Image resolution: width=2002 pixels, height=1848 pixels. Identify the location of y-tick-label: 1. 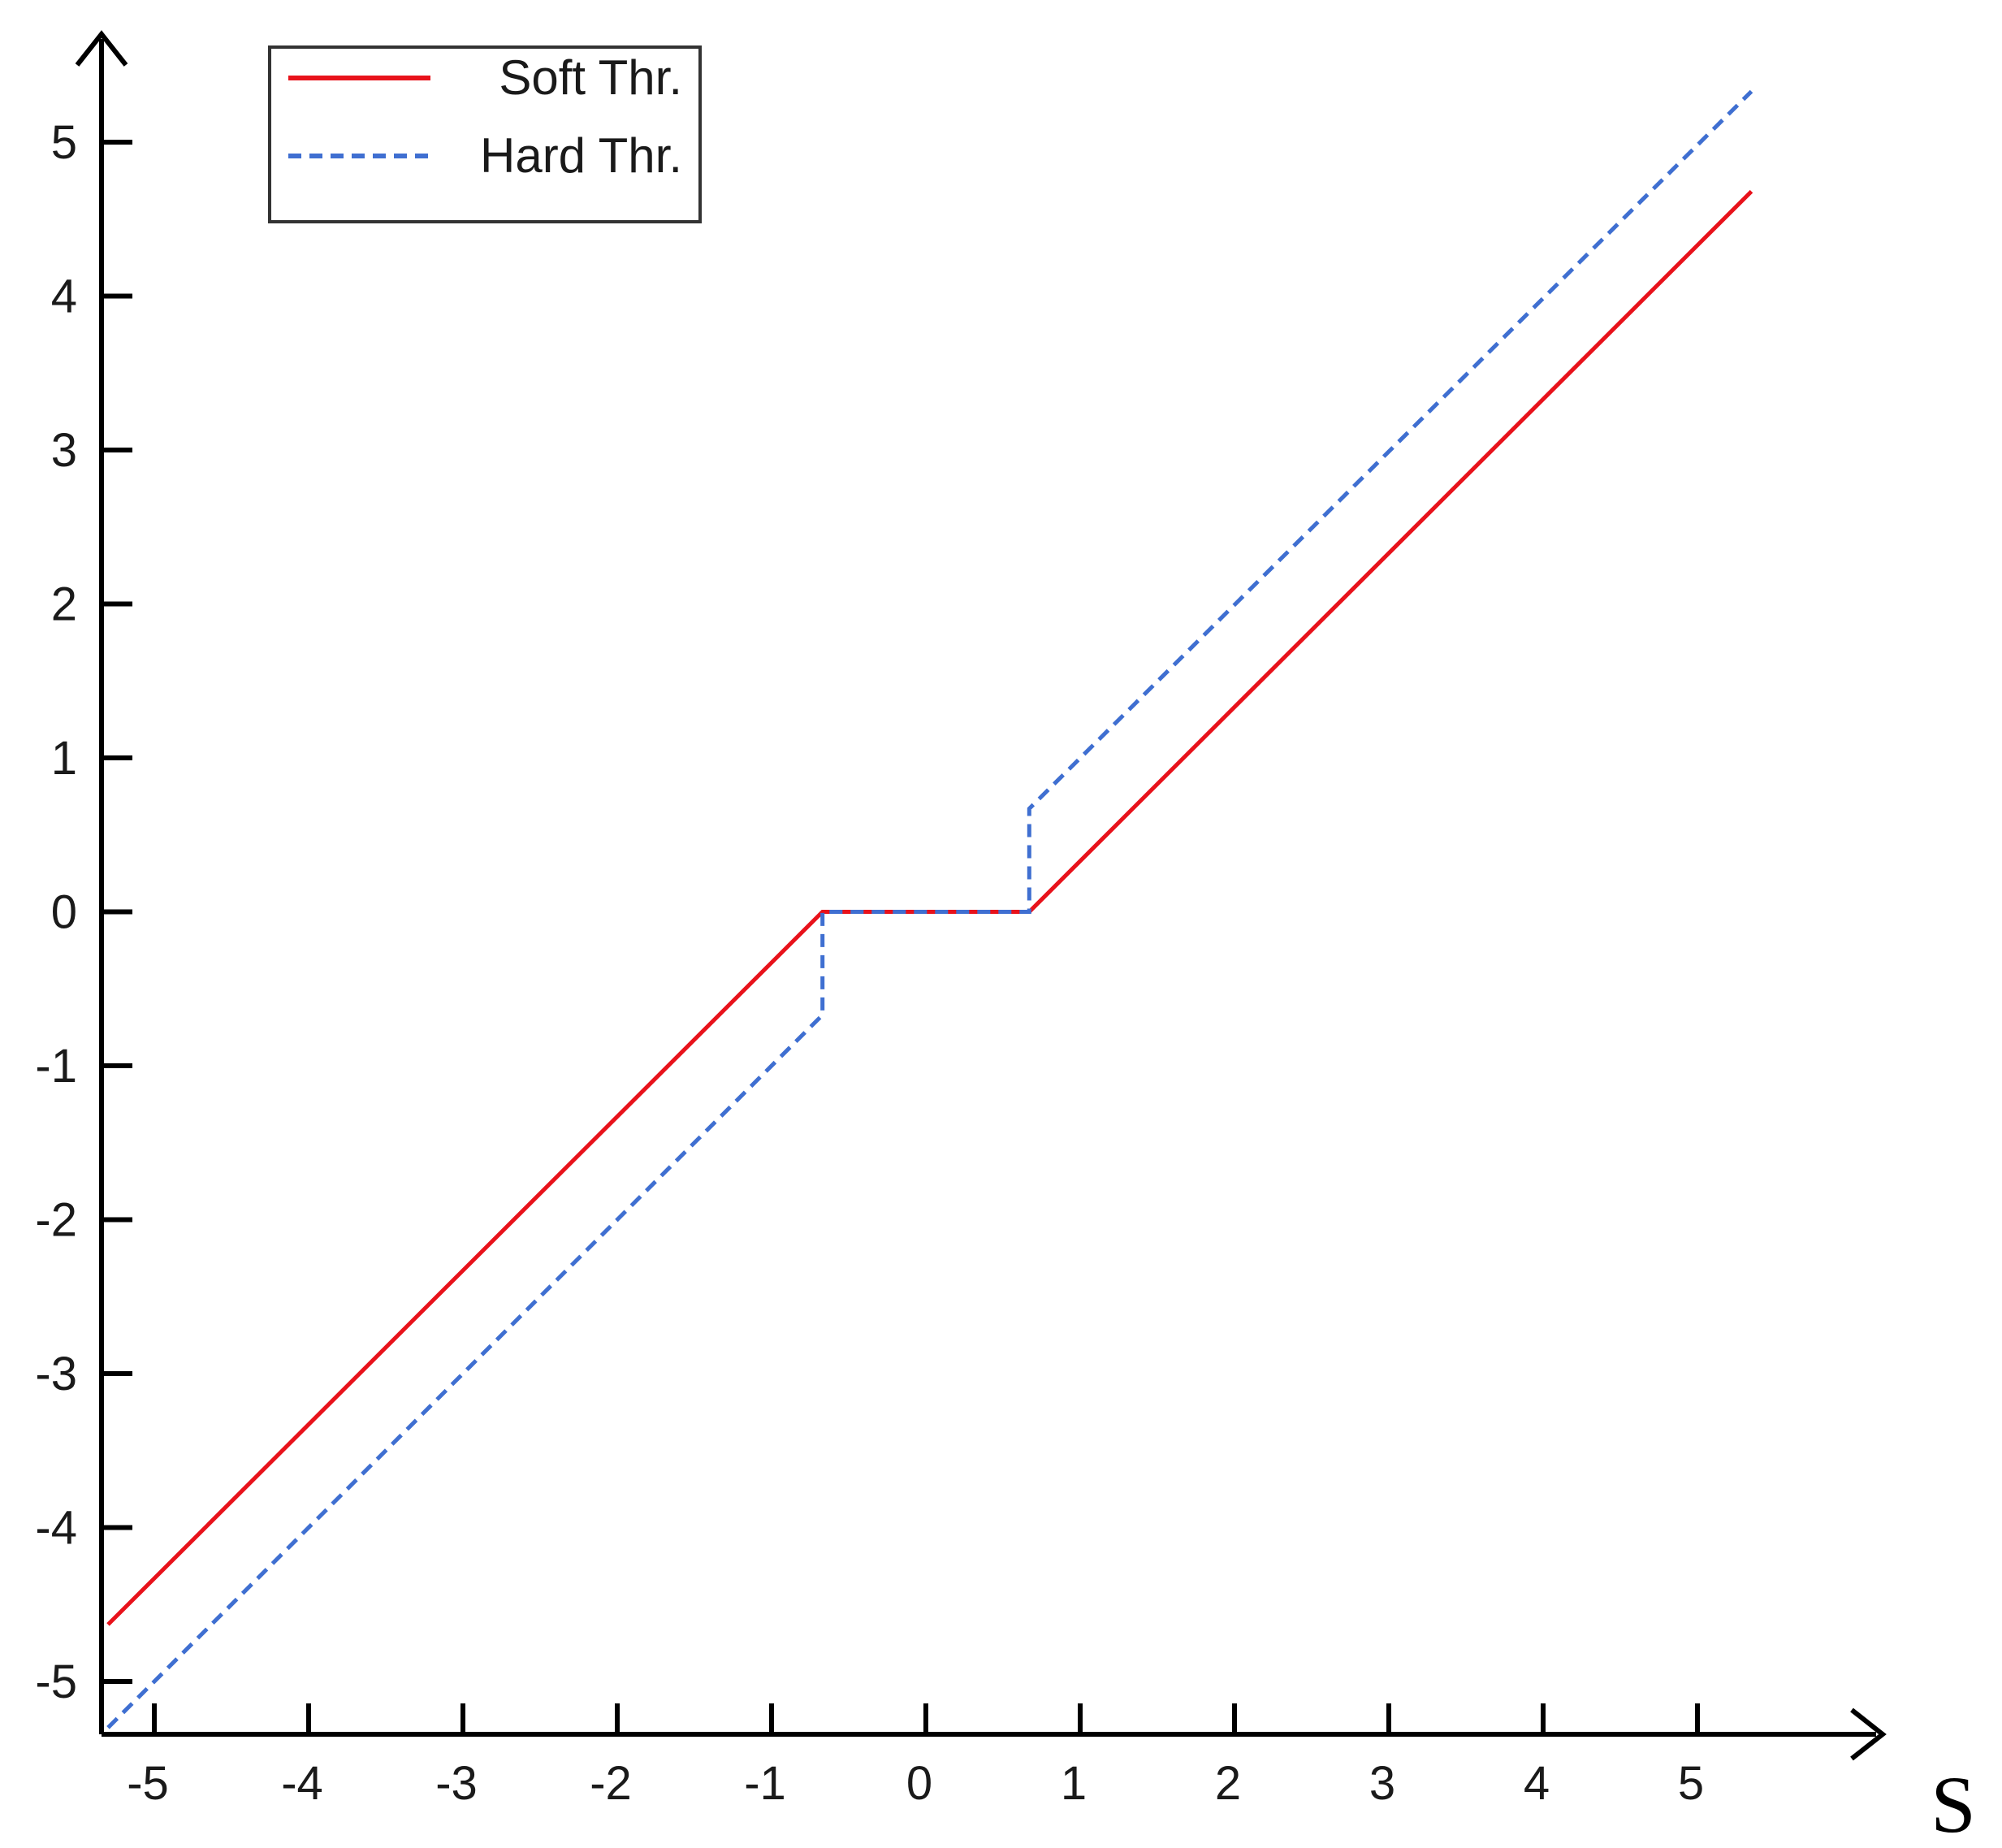
(64, 758).